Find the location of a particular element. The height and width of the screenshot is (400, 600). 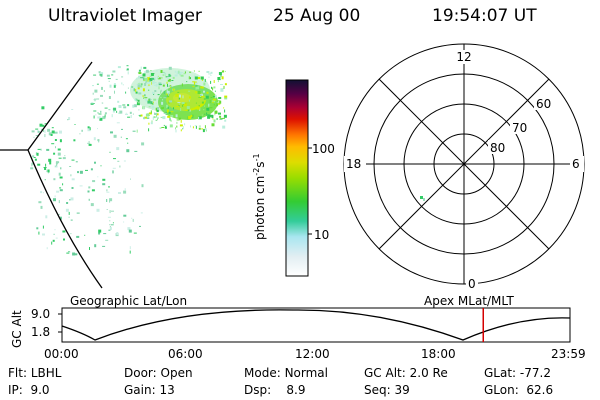

colorbar-tick-100: 100 is located at coordinates (323, 149).